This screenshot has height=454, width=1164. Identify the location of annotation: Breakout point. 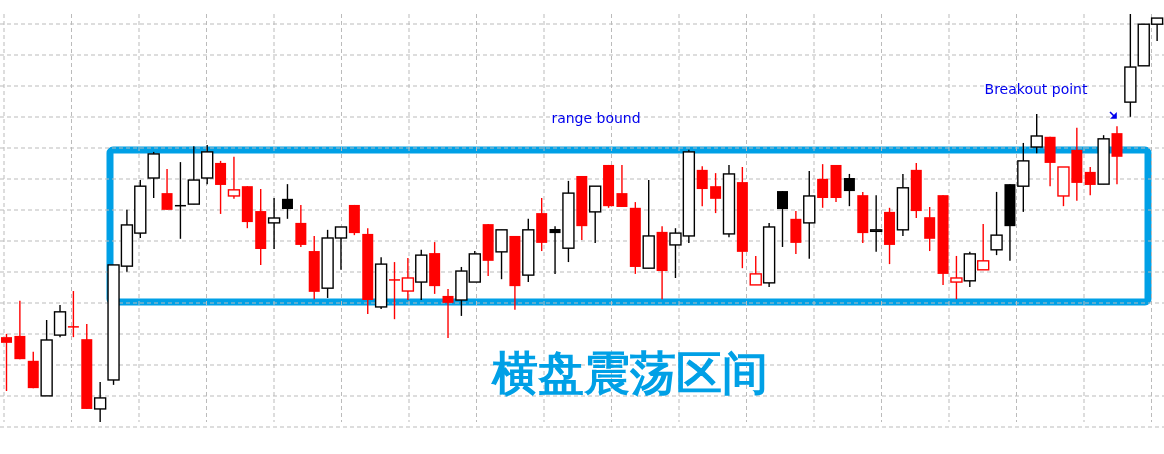
(1036, 89).